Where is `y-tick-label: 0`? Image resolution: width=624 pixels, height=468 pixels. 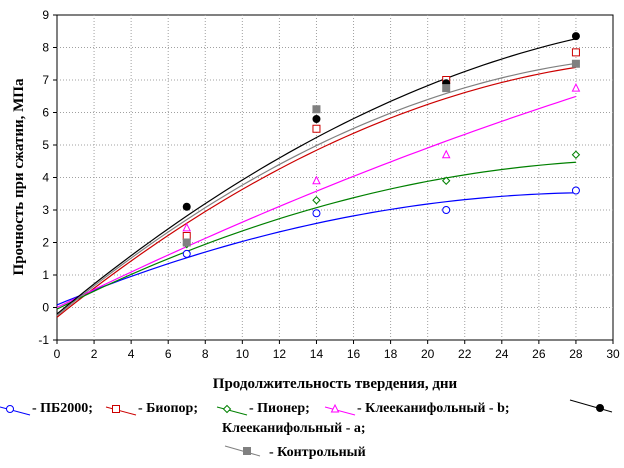 y-tick-label: 0 is located at coordinates (45, 308).